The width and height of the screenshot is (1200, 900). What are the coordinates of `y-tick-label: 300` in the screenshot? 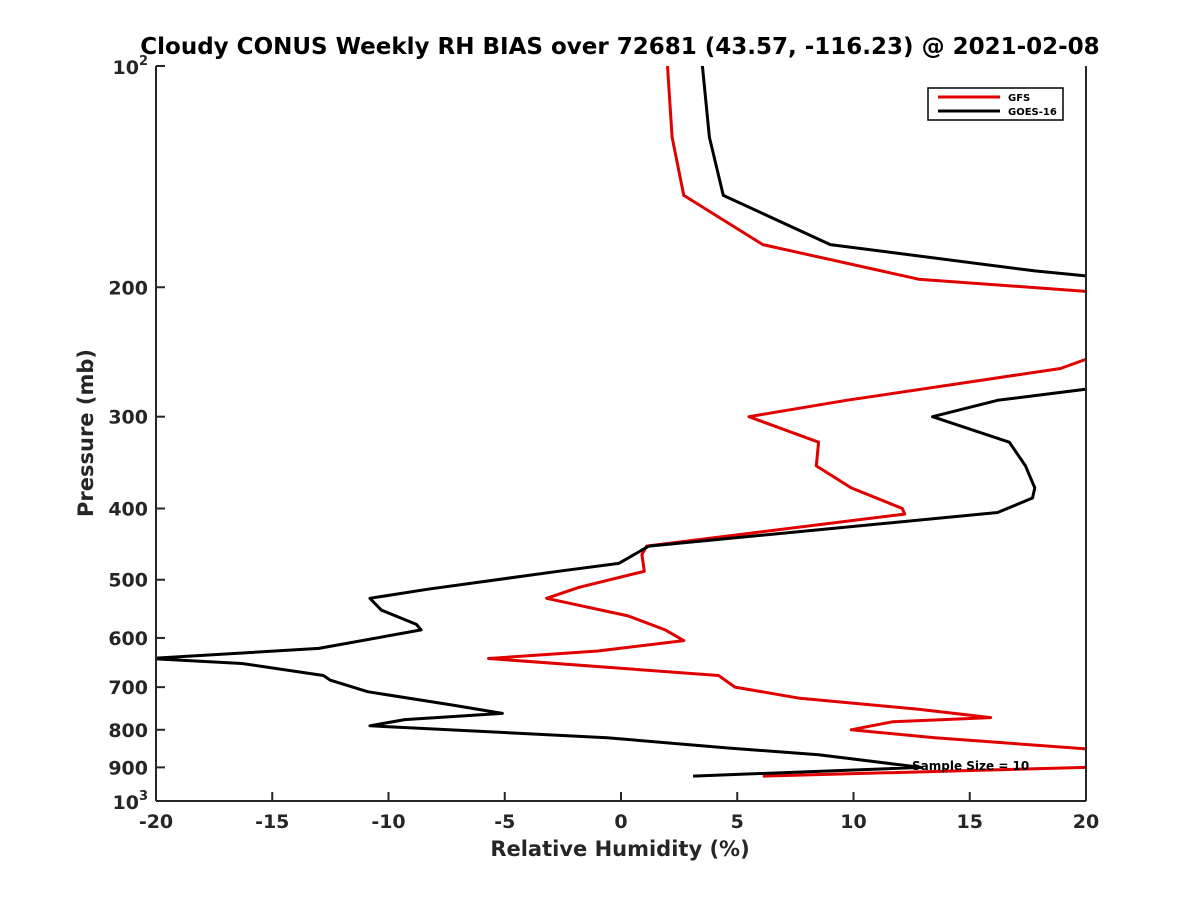 It's located at (128, 418).